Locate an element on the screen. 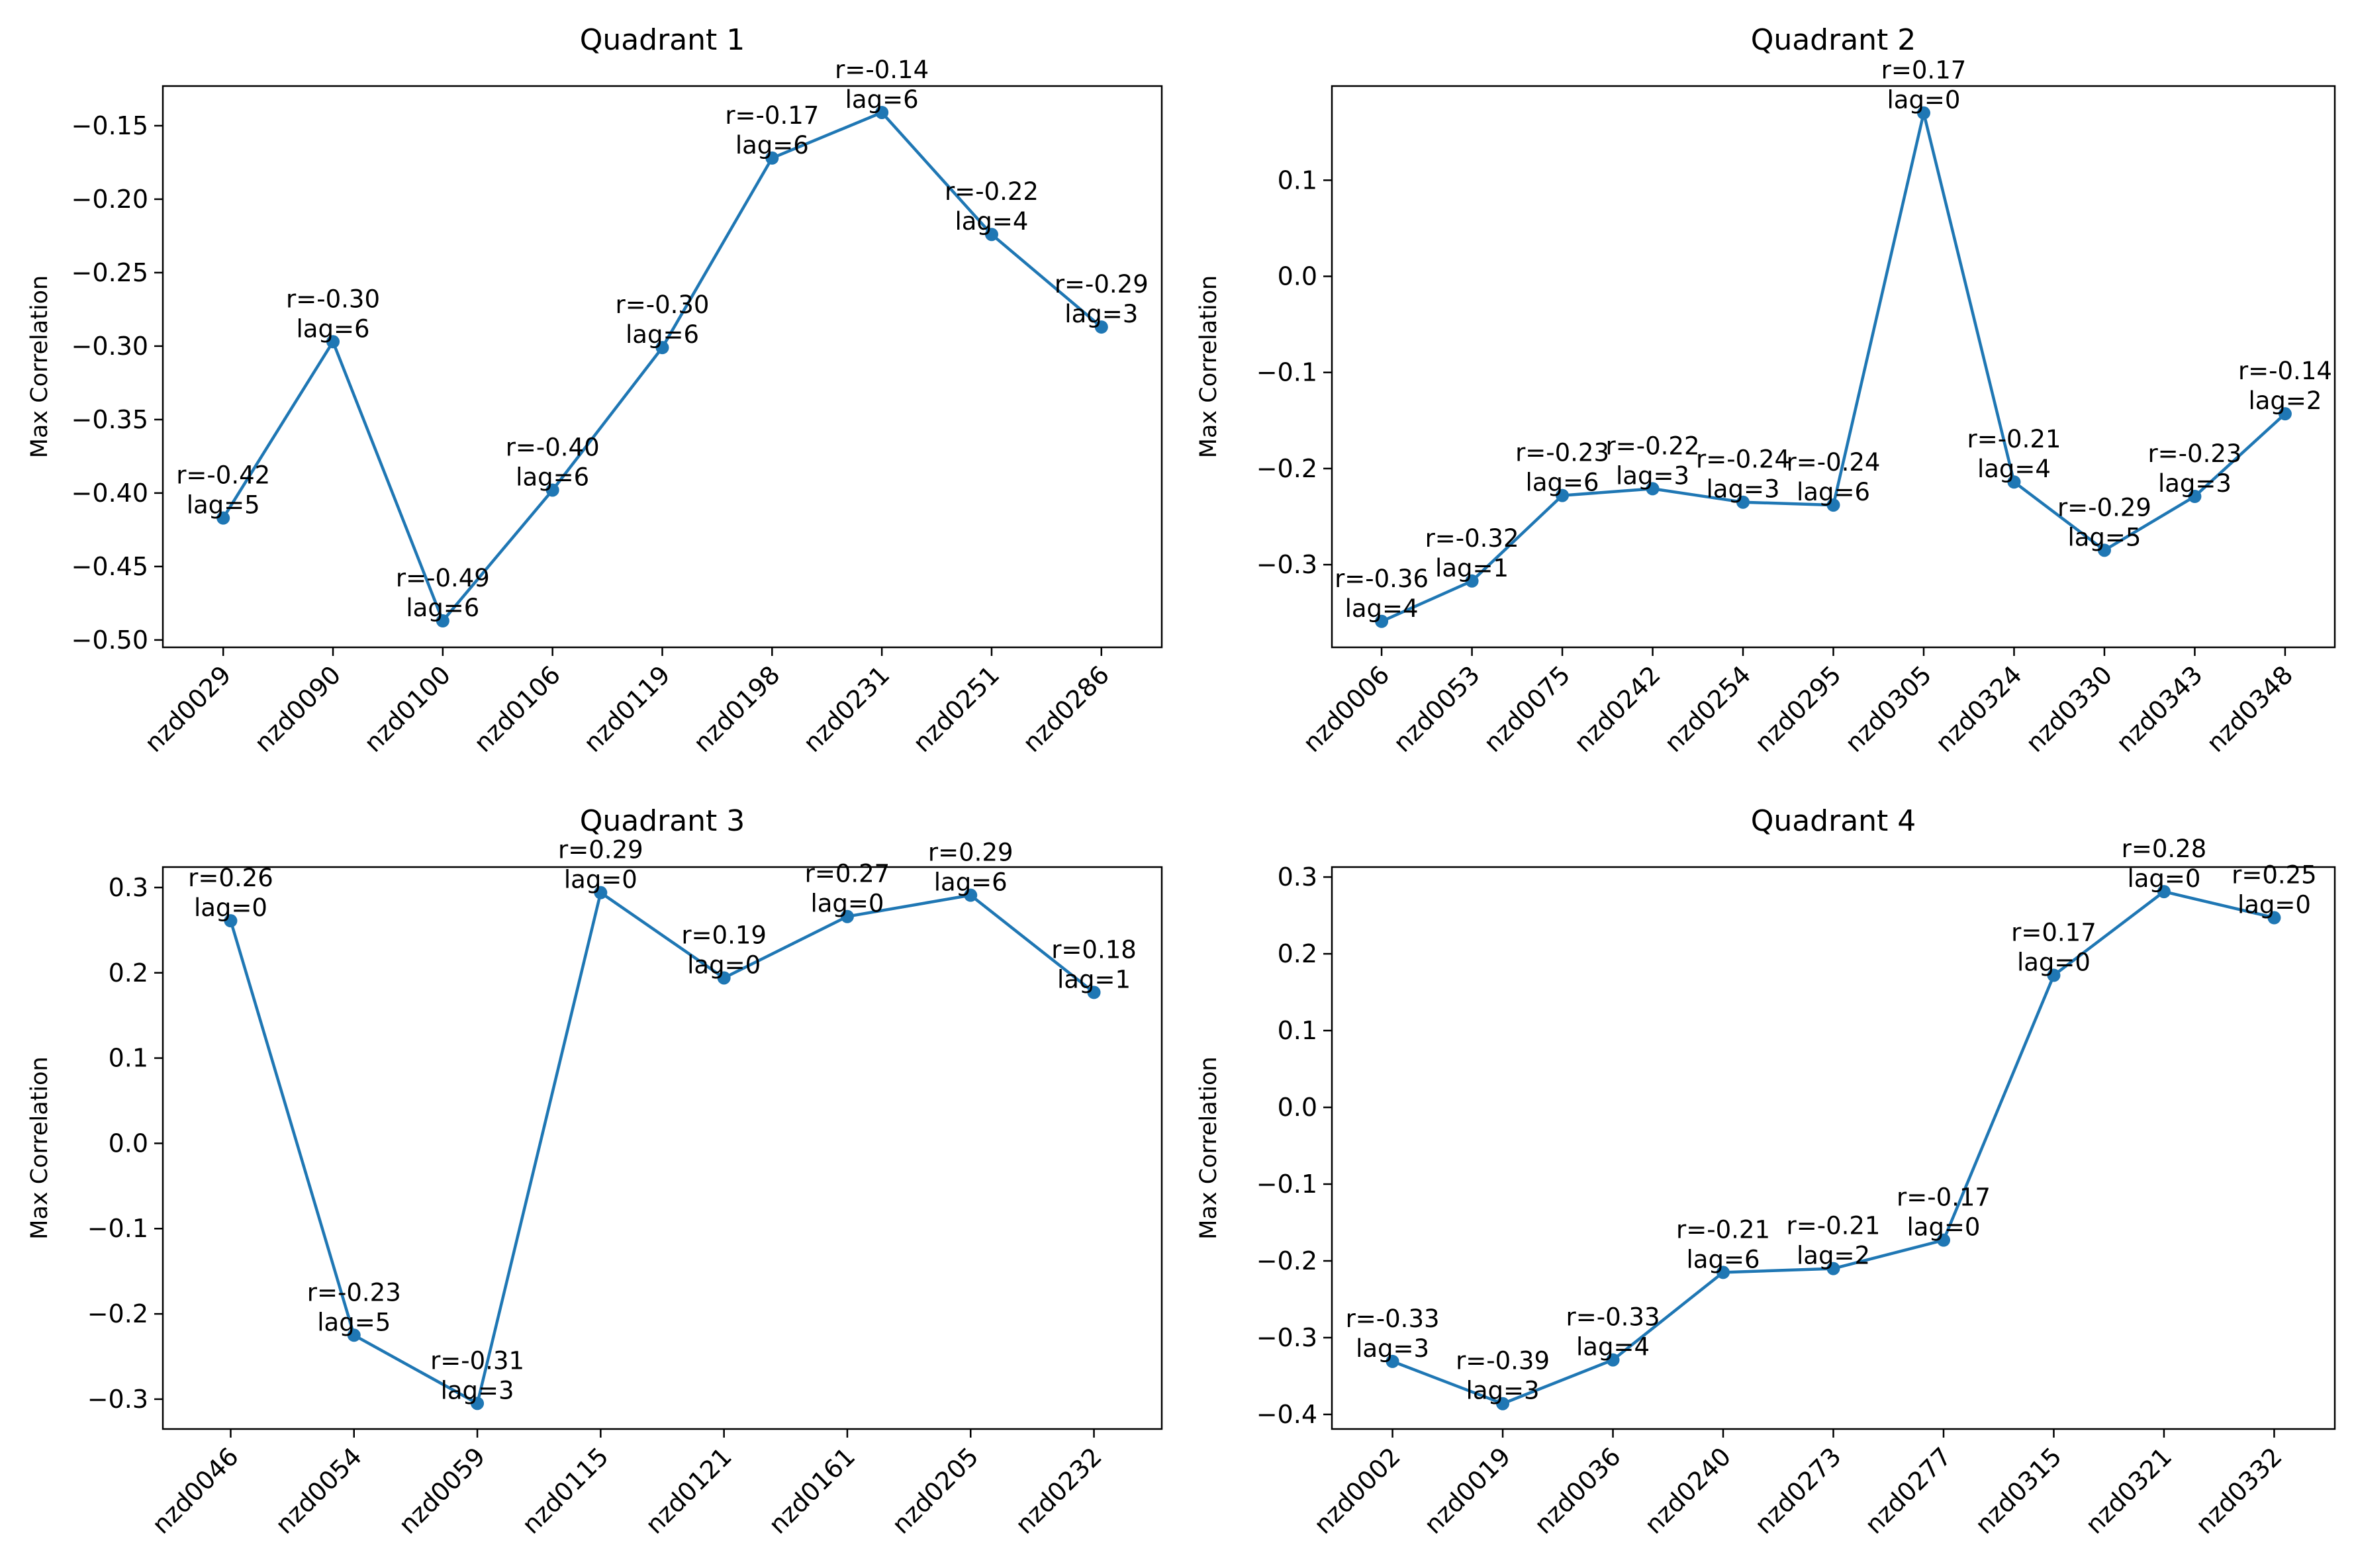 This screenshot has width=2354, height=1568. data-label-r: r=-0.29 is located at coordinates (2104, 507).